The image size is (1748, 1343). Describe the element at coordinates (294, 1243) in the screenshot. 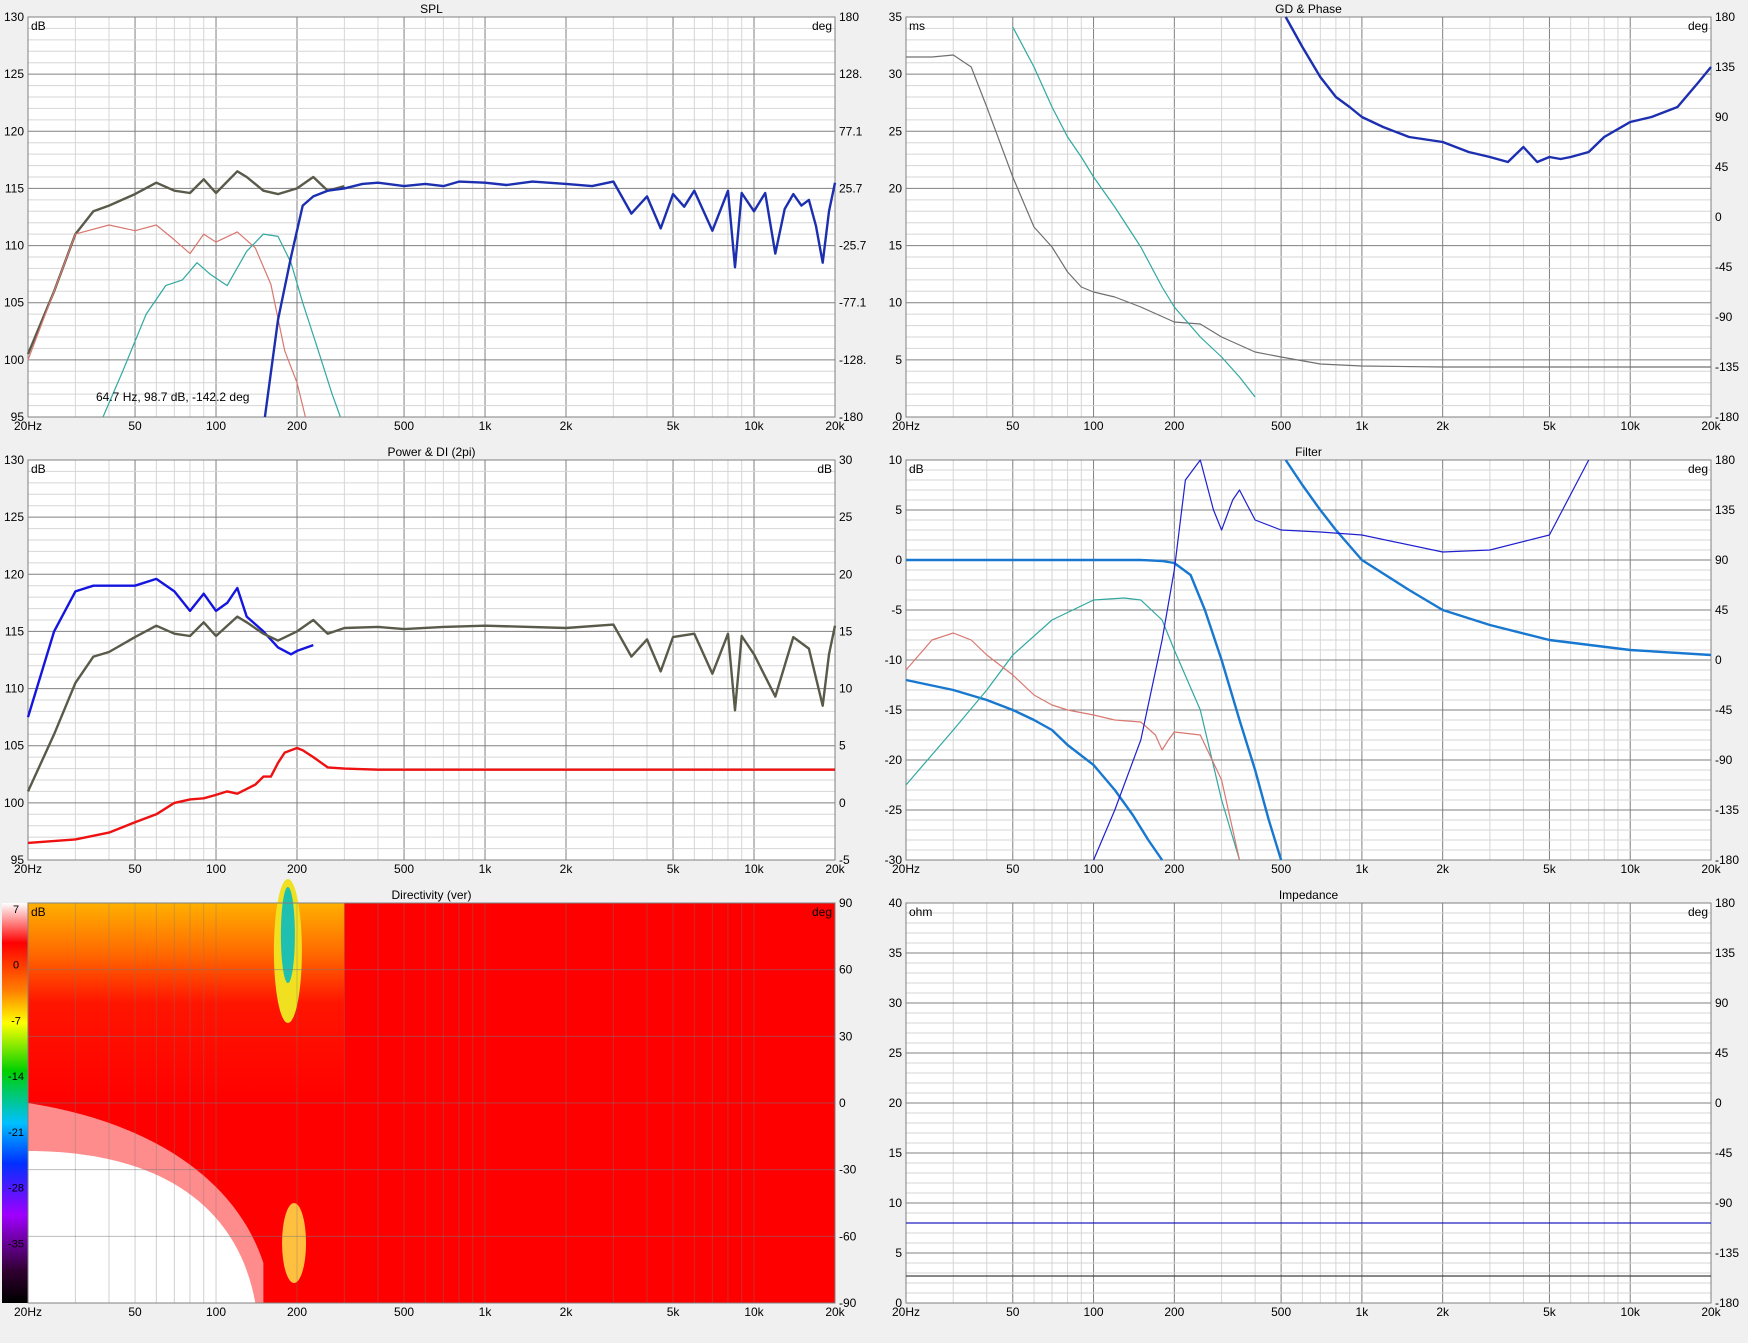

I see `heatmap-lower-lobe` at that location.